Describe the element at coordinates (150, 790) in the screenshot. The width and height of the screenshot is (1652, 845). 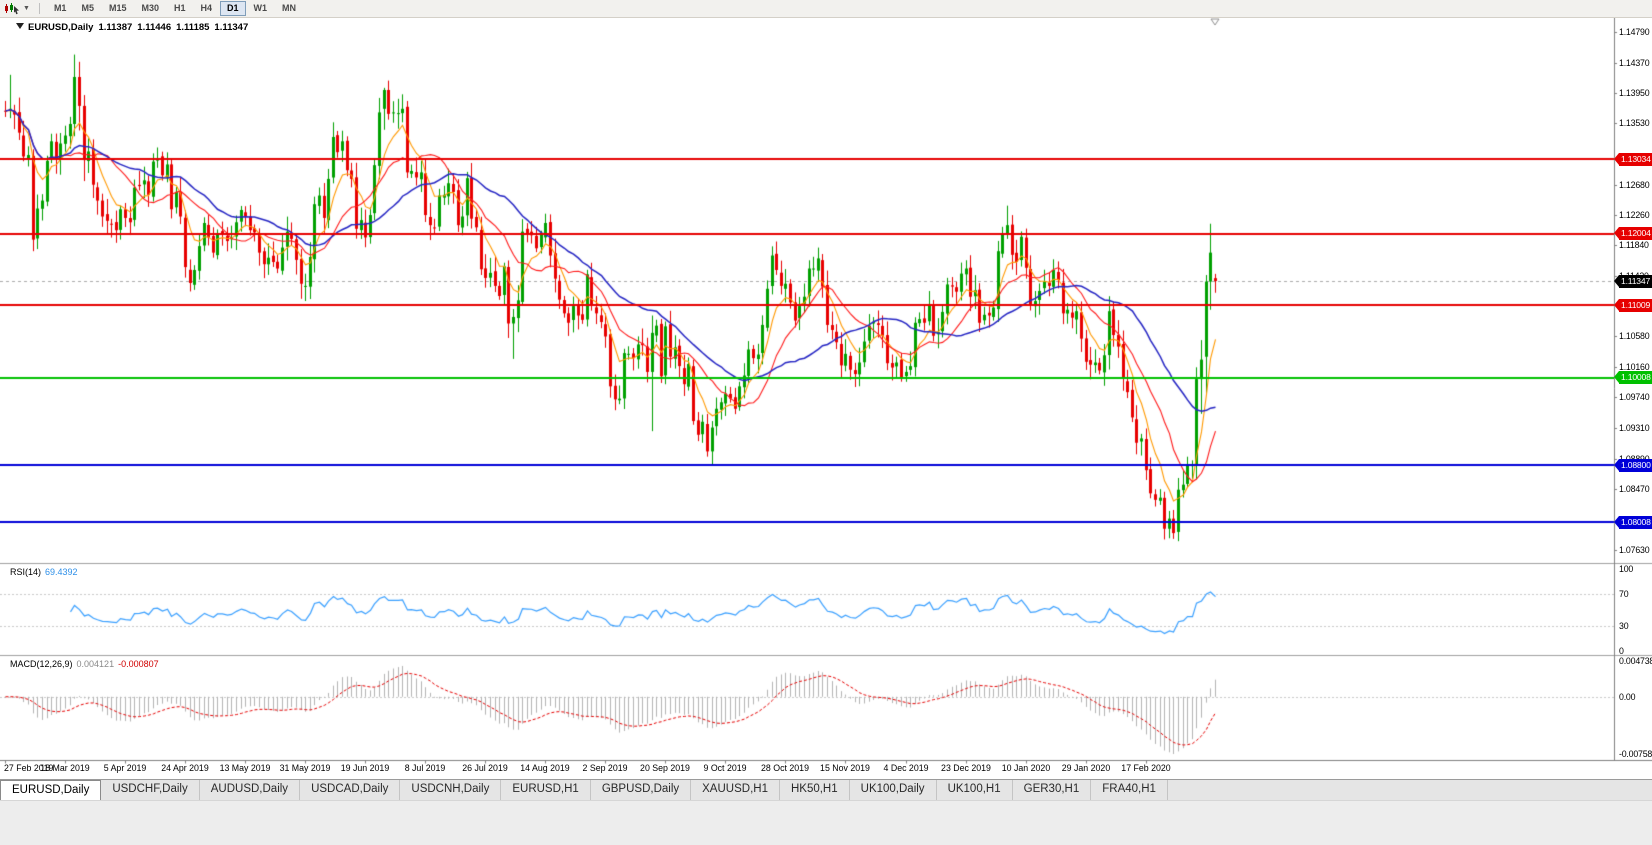
I see `tab-usdchf-daily: USDCHF,Daily` at that location.